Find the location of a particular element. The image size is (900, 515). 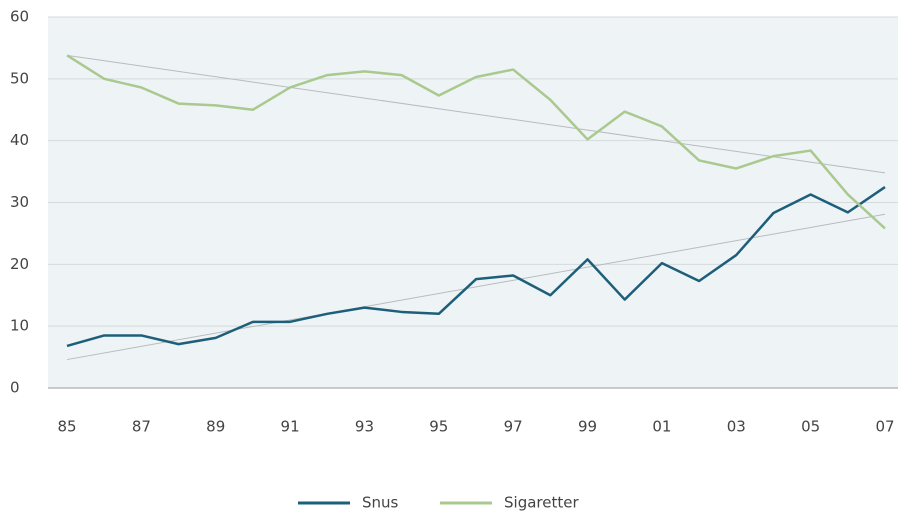

x-tick-label: 93 is located at coordinates (364, 427).